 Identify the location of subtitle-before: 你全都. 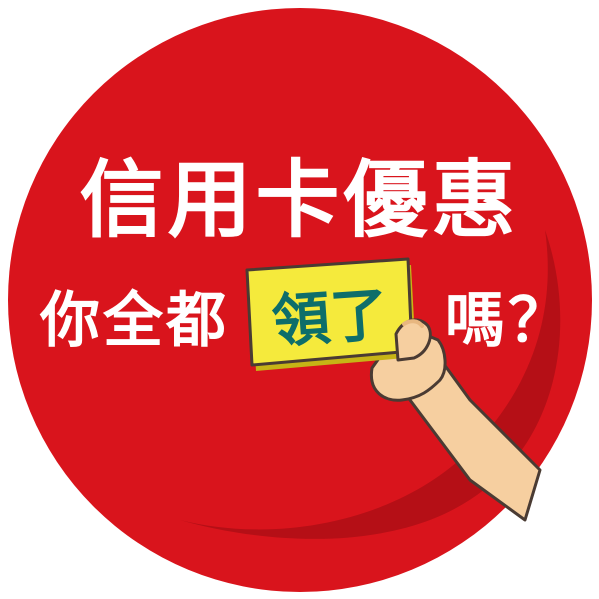
(134, 321).